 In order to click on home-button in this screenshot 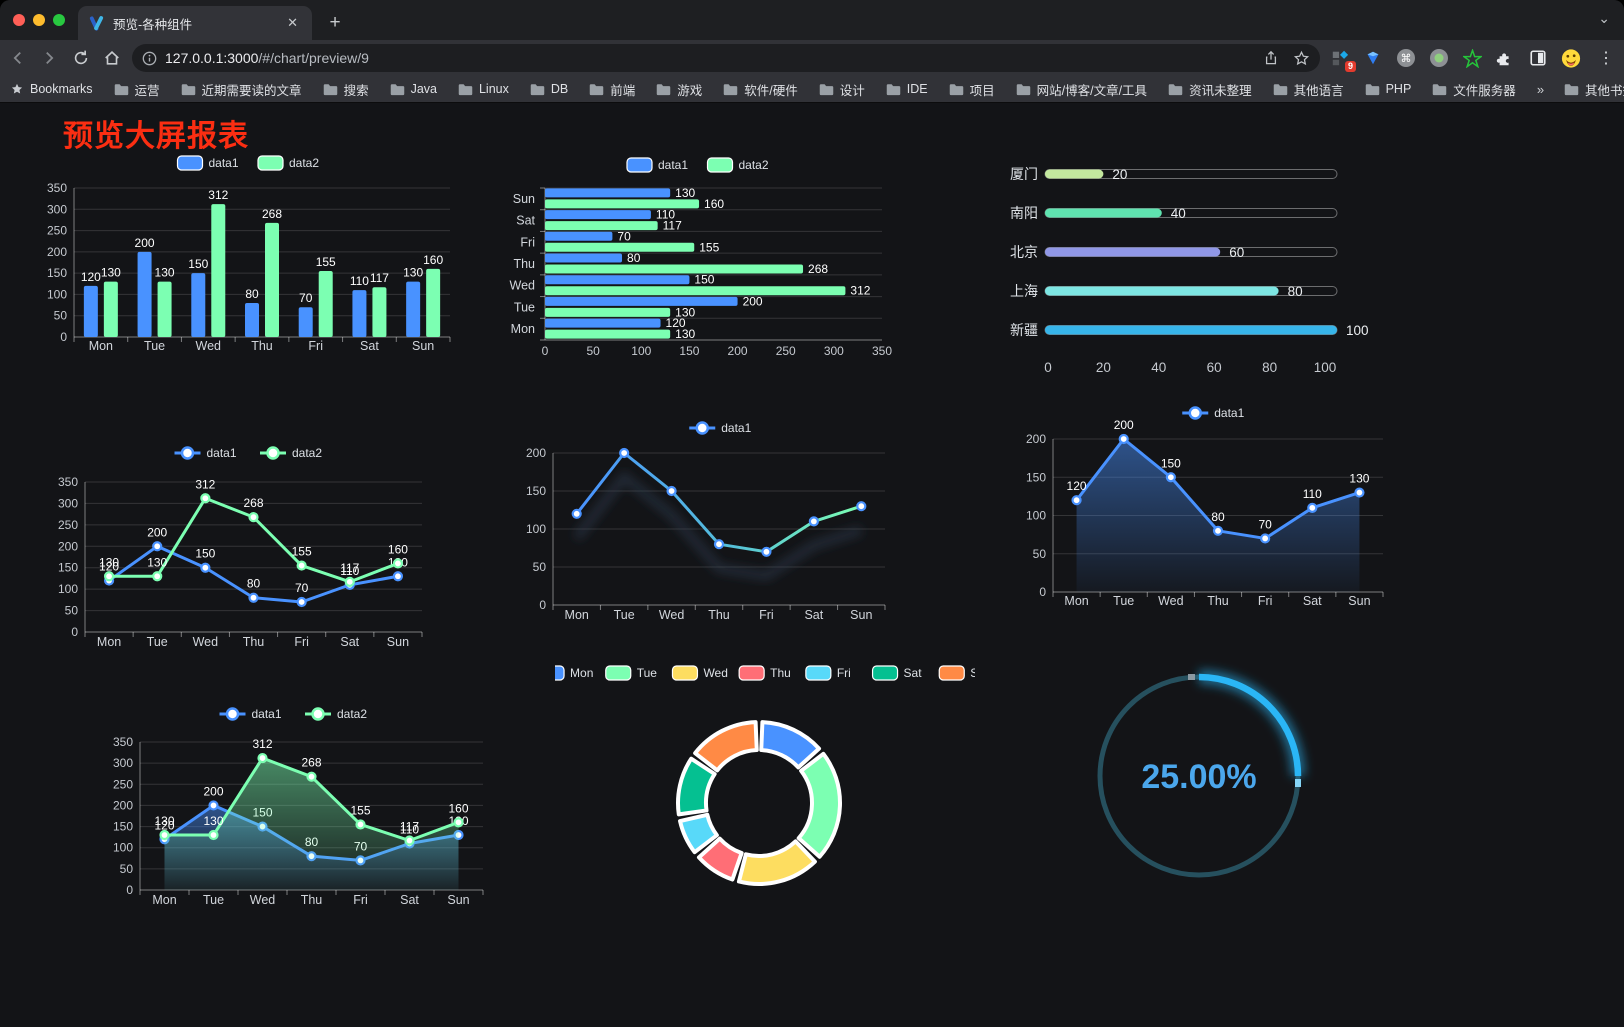, I will do `click(113, 58)`.